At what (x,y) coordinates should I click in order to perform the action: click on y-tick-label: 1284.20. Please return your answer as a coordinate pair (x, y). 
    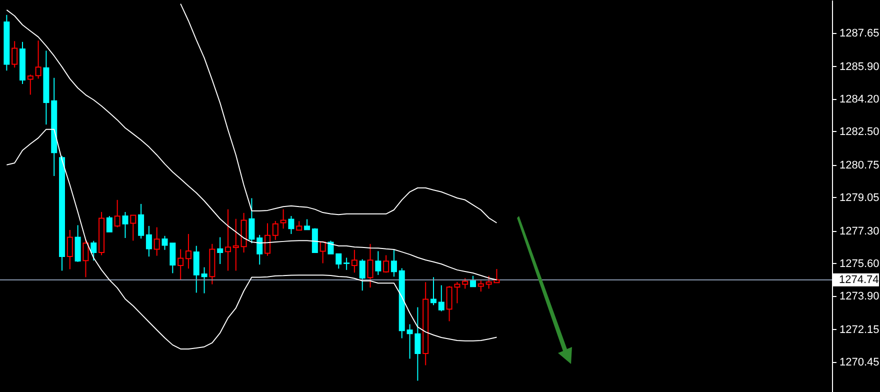
    Looking at the image, I should click on (860, 99).